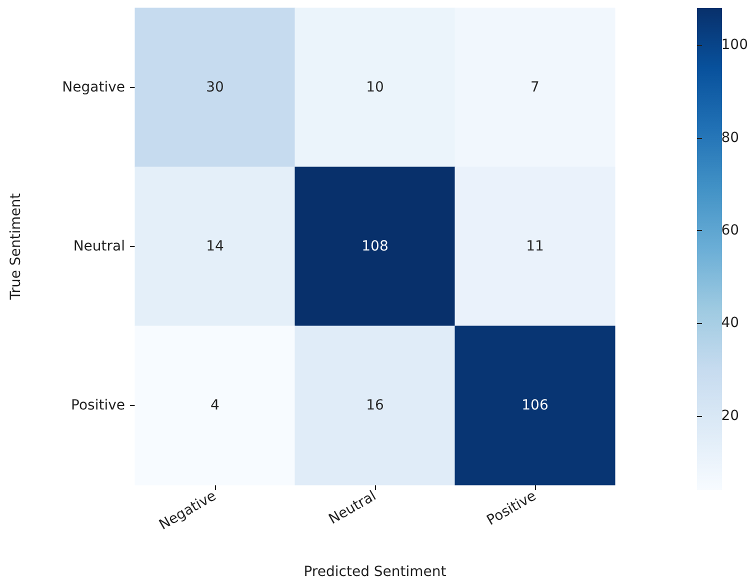  Describe the element at coordinates (730, 230) in the screenshot. I see `color-bar-label: 60` at that location.